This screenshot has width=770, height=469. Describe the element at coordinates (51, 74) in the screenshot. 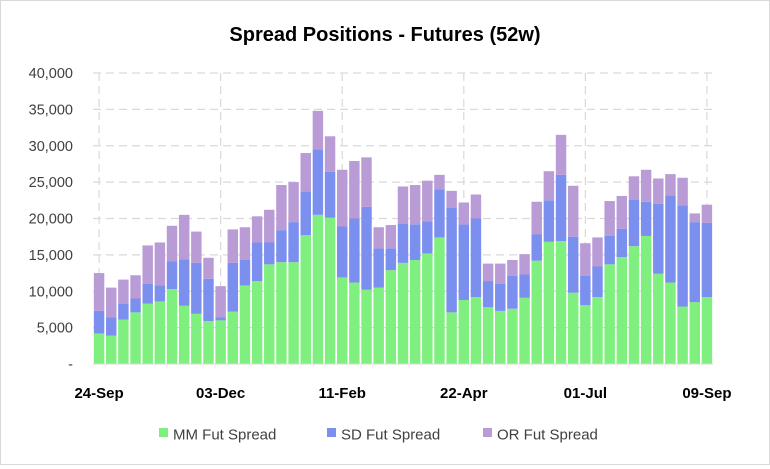

I see `y-tick-label: 40,000` at that location.